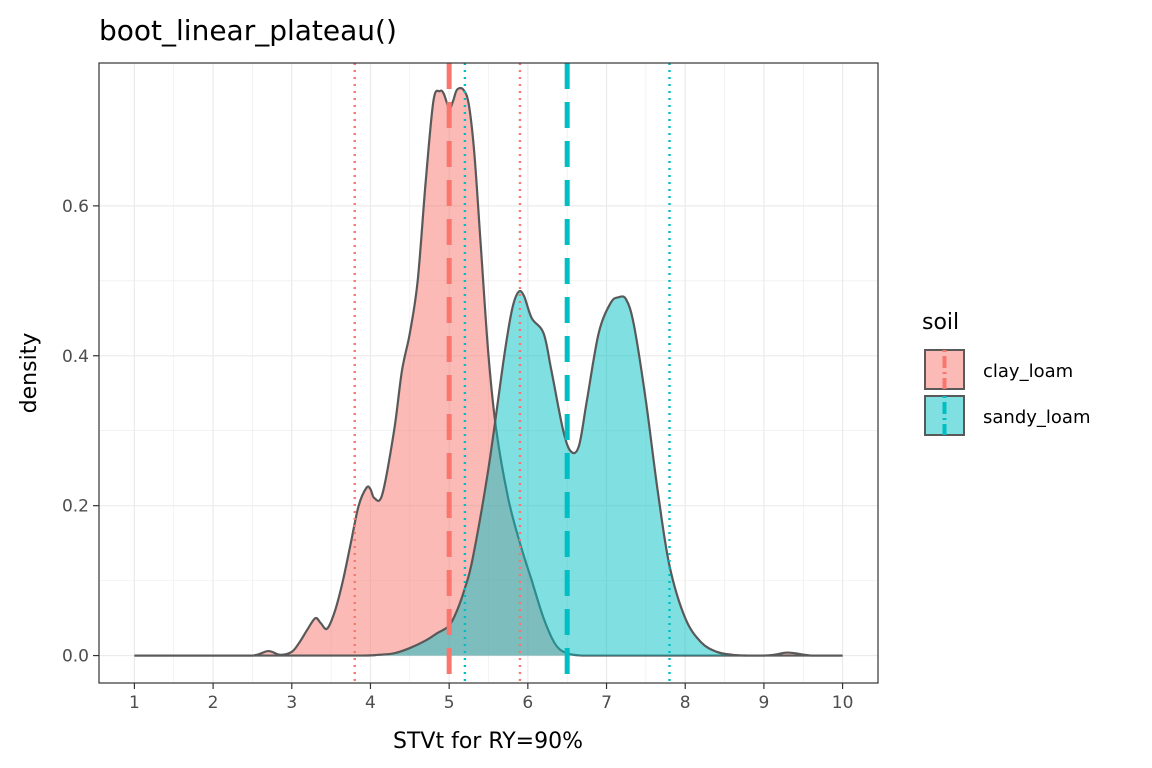 The width and height of the screenshot is (1152, 768). What do you see at coordinates (685, 703) in the screenshot?
I see `x-tick-label: 8` at bounding box center [685, 703].